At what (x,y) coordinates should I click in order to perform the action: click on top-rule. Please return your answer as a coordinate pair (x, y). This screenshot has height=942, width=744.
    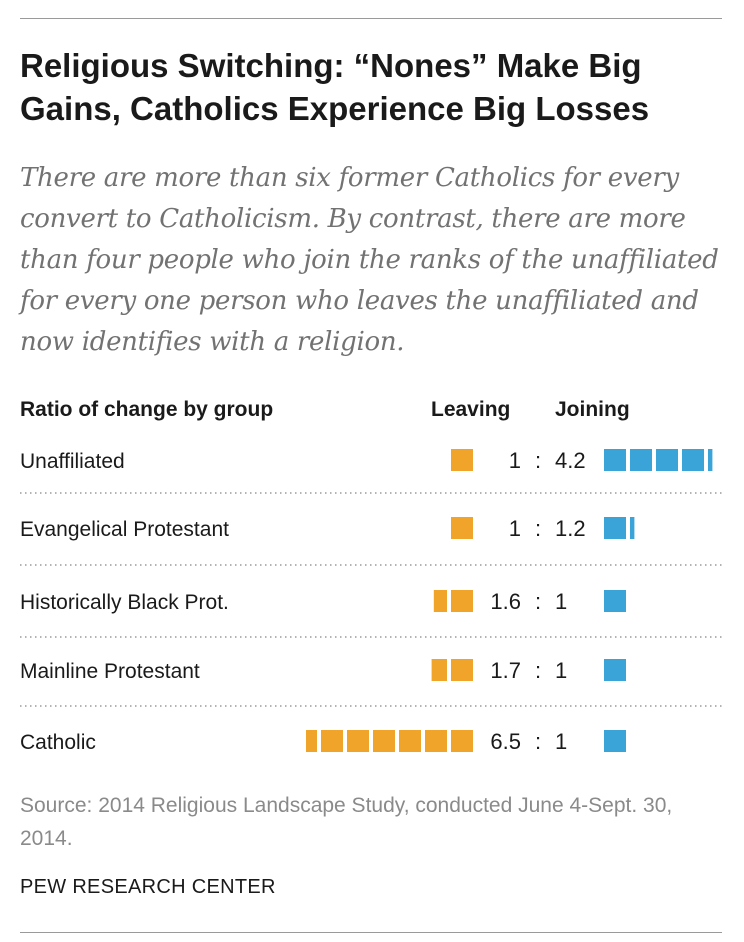
    Looking at the image, I should click on (371, 18).